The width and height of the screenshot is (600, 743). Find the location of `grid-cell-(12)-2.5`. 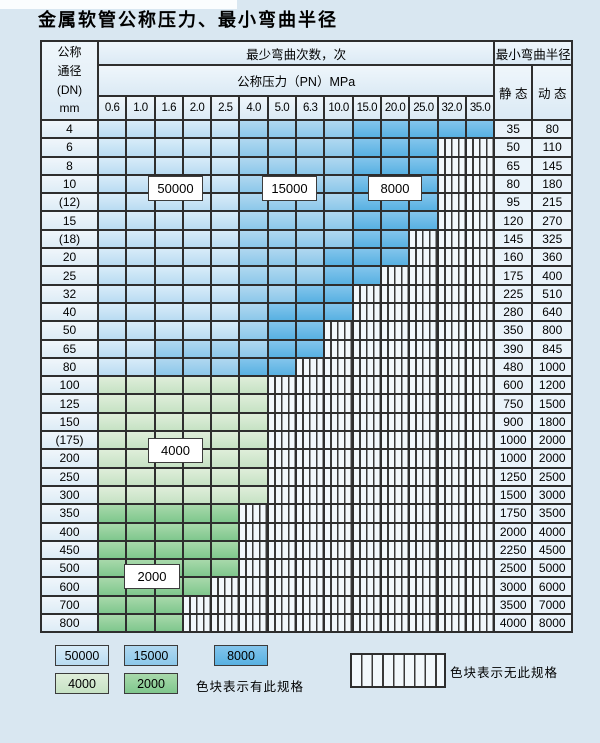

grid-cell-(12)-2.5 is located at coordinates (225, 202).